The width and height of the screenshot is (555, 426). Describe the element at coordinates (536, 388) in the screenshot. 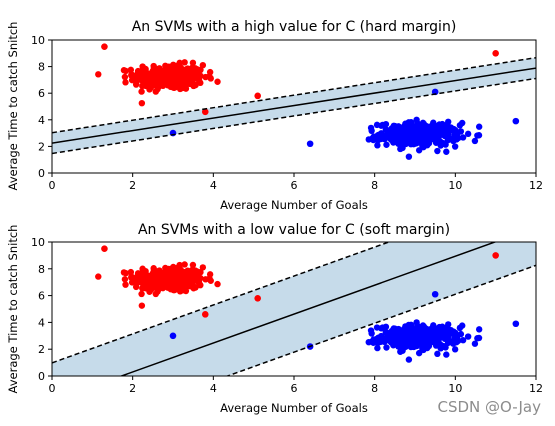

I see `x-tick-label: 12` at that location.